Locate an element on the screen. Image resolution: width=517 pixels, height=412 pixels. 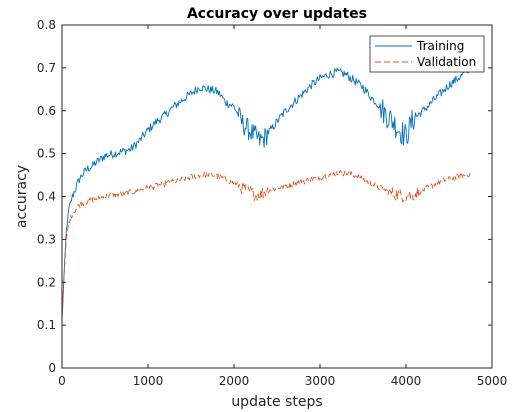
x-tick-label: 3000 is located at coordinates (320, 381).